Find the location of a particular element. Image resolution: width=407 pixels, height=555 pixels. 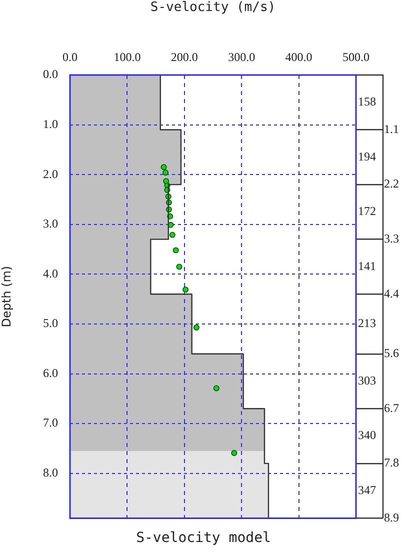

text: 340 is located at coordinates (367, 435).